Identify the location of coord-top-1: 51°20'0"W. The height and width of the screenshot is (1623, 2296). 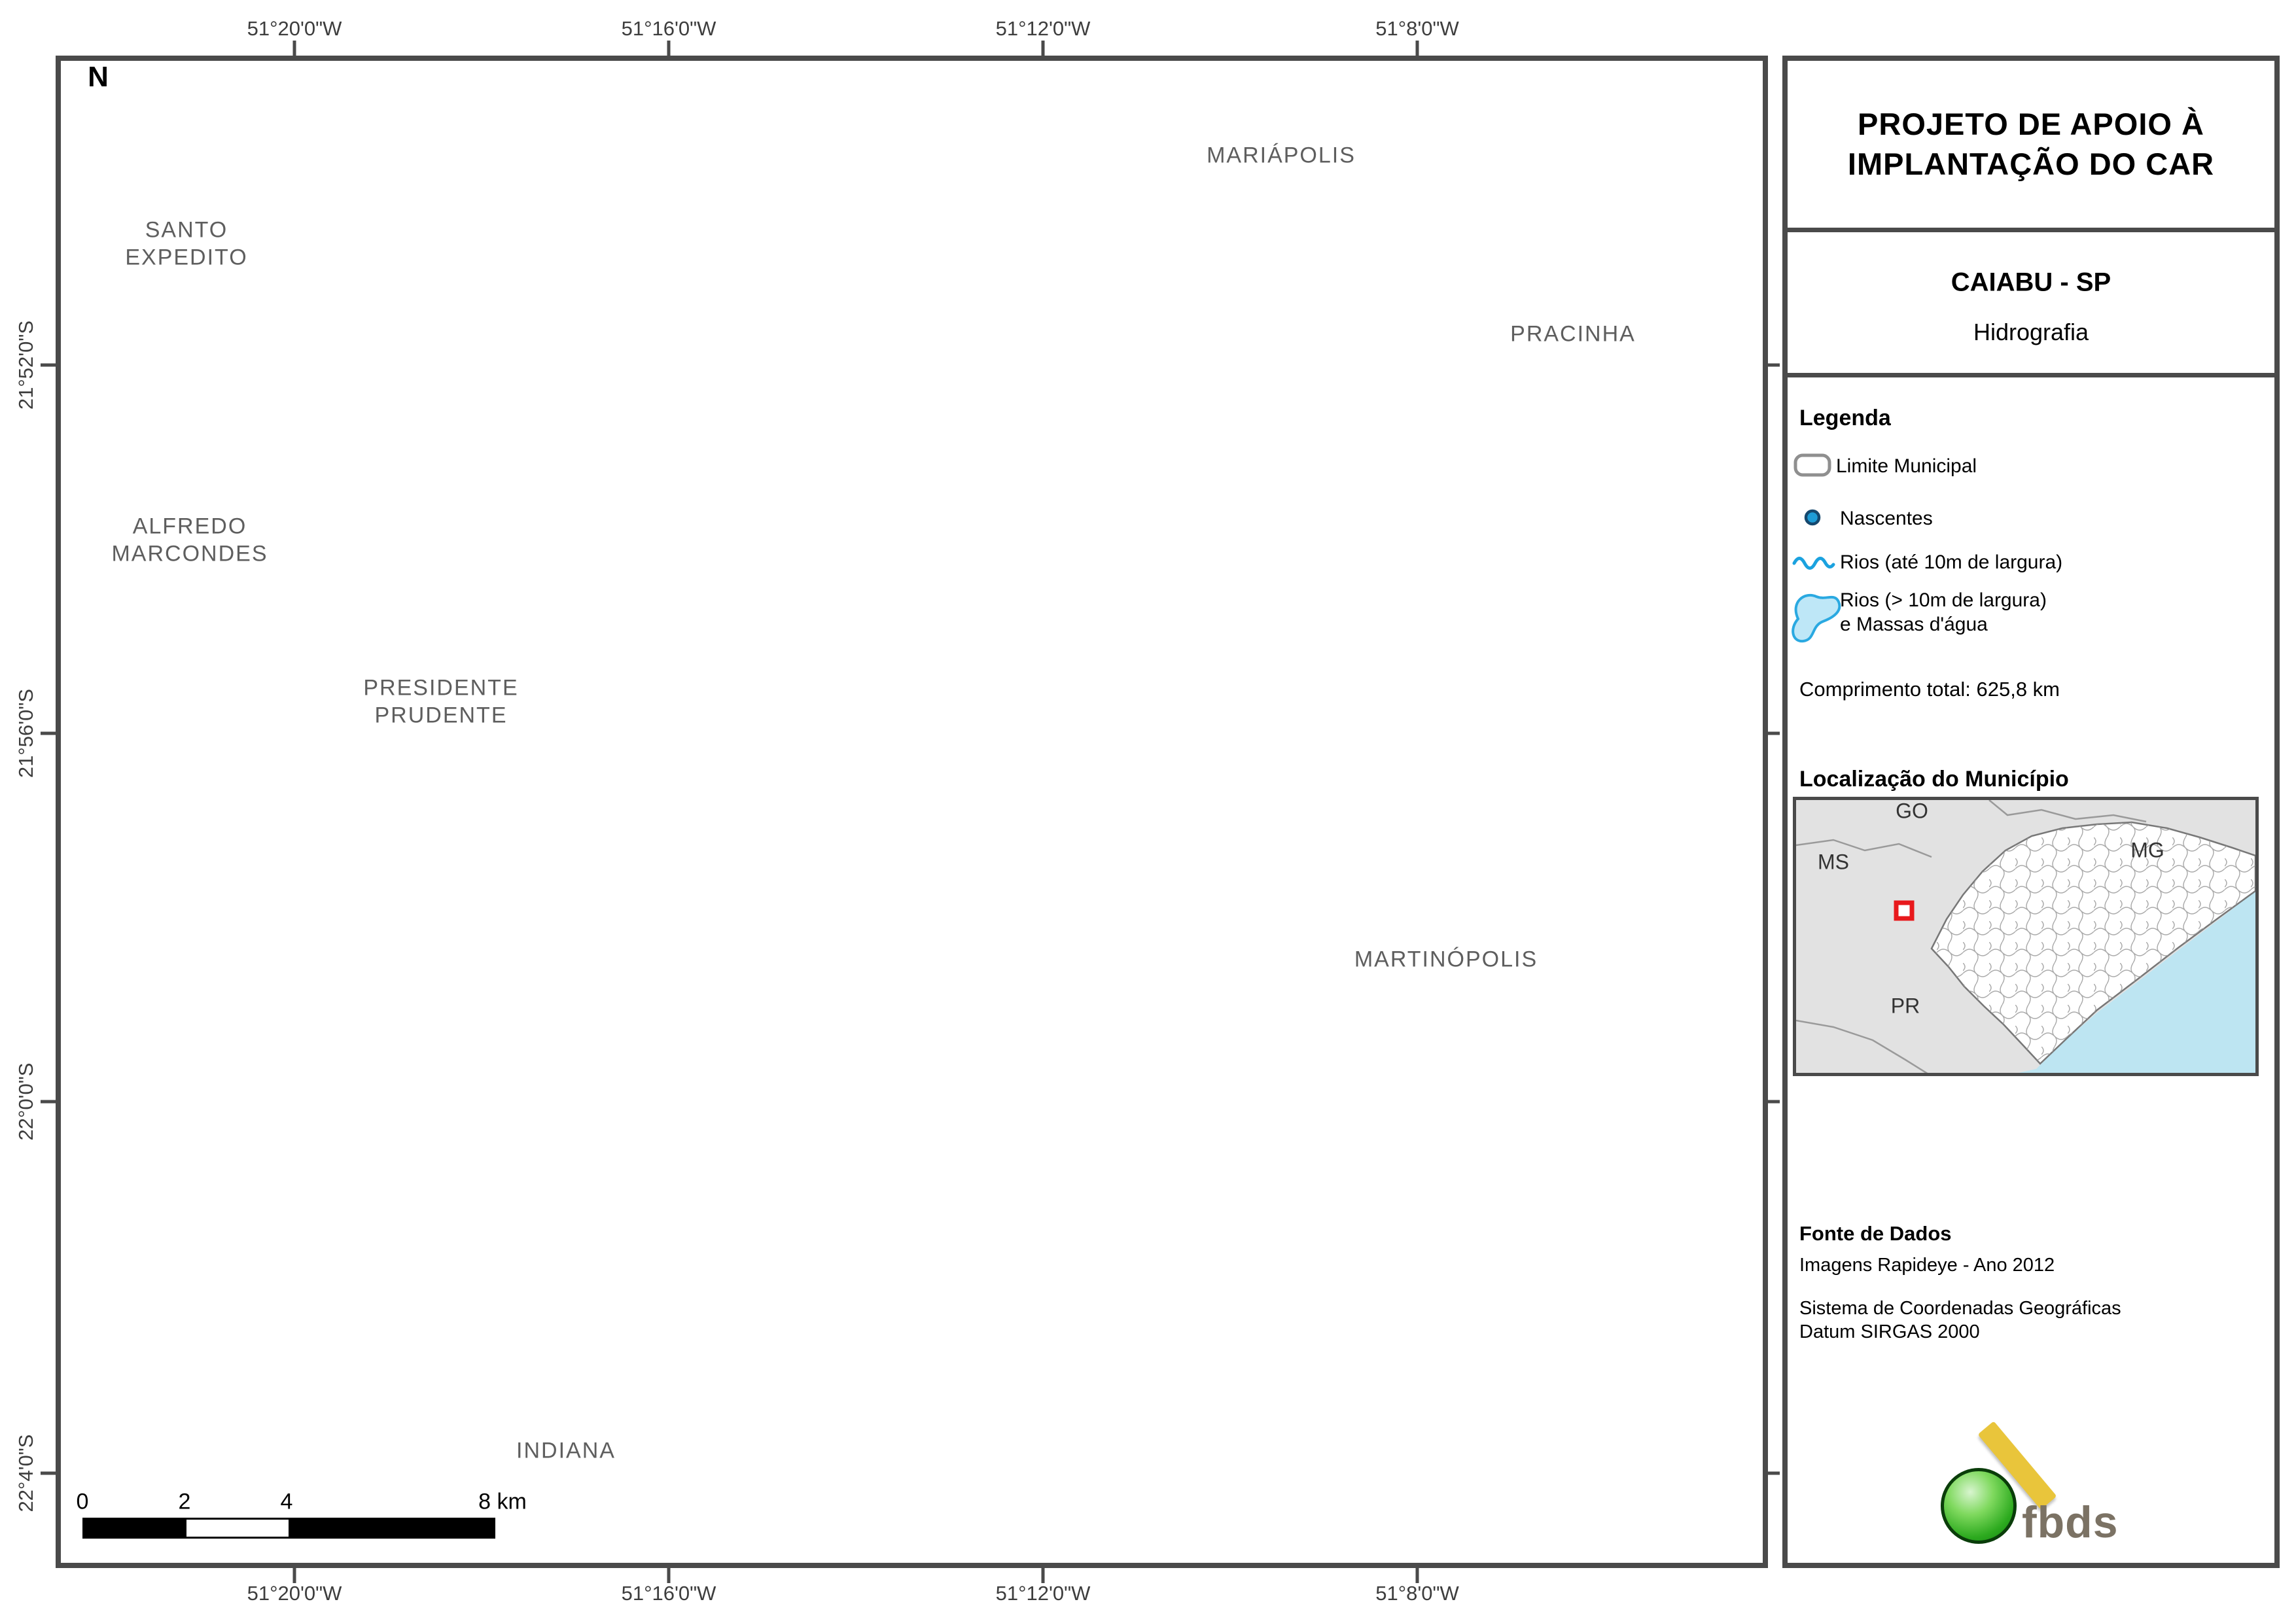
(294, 29).